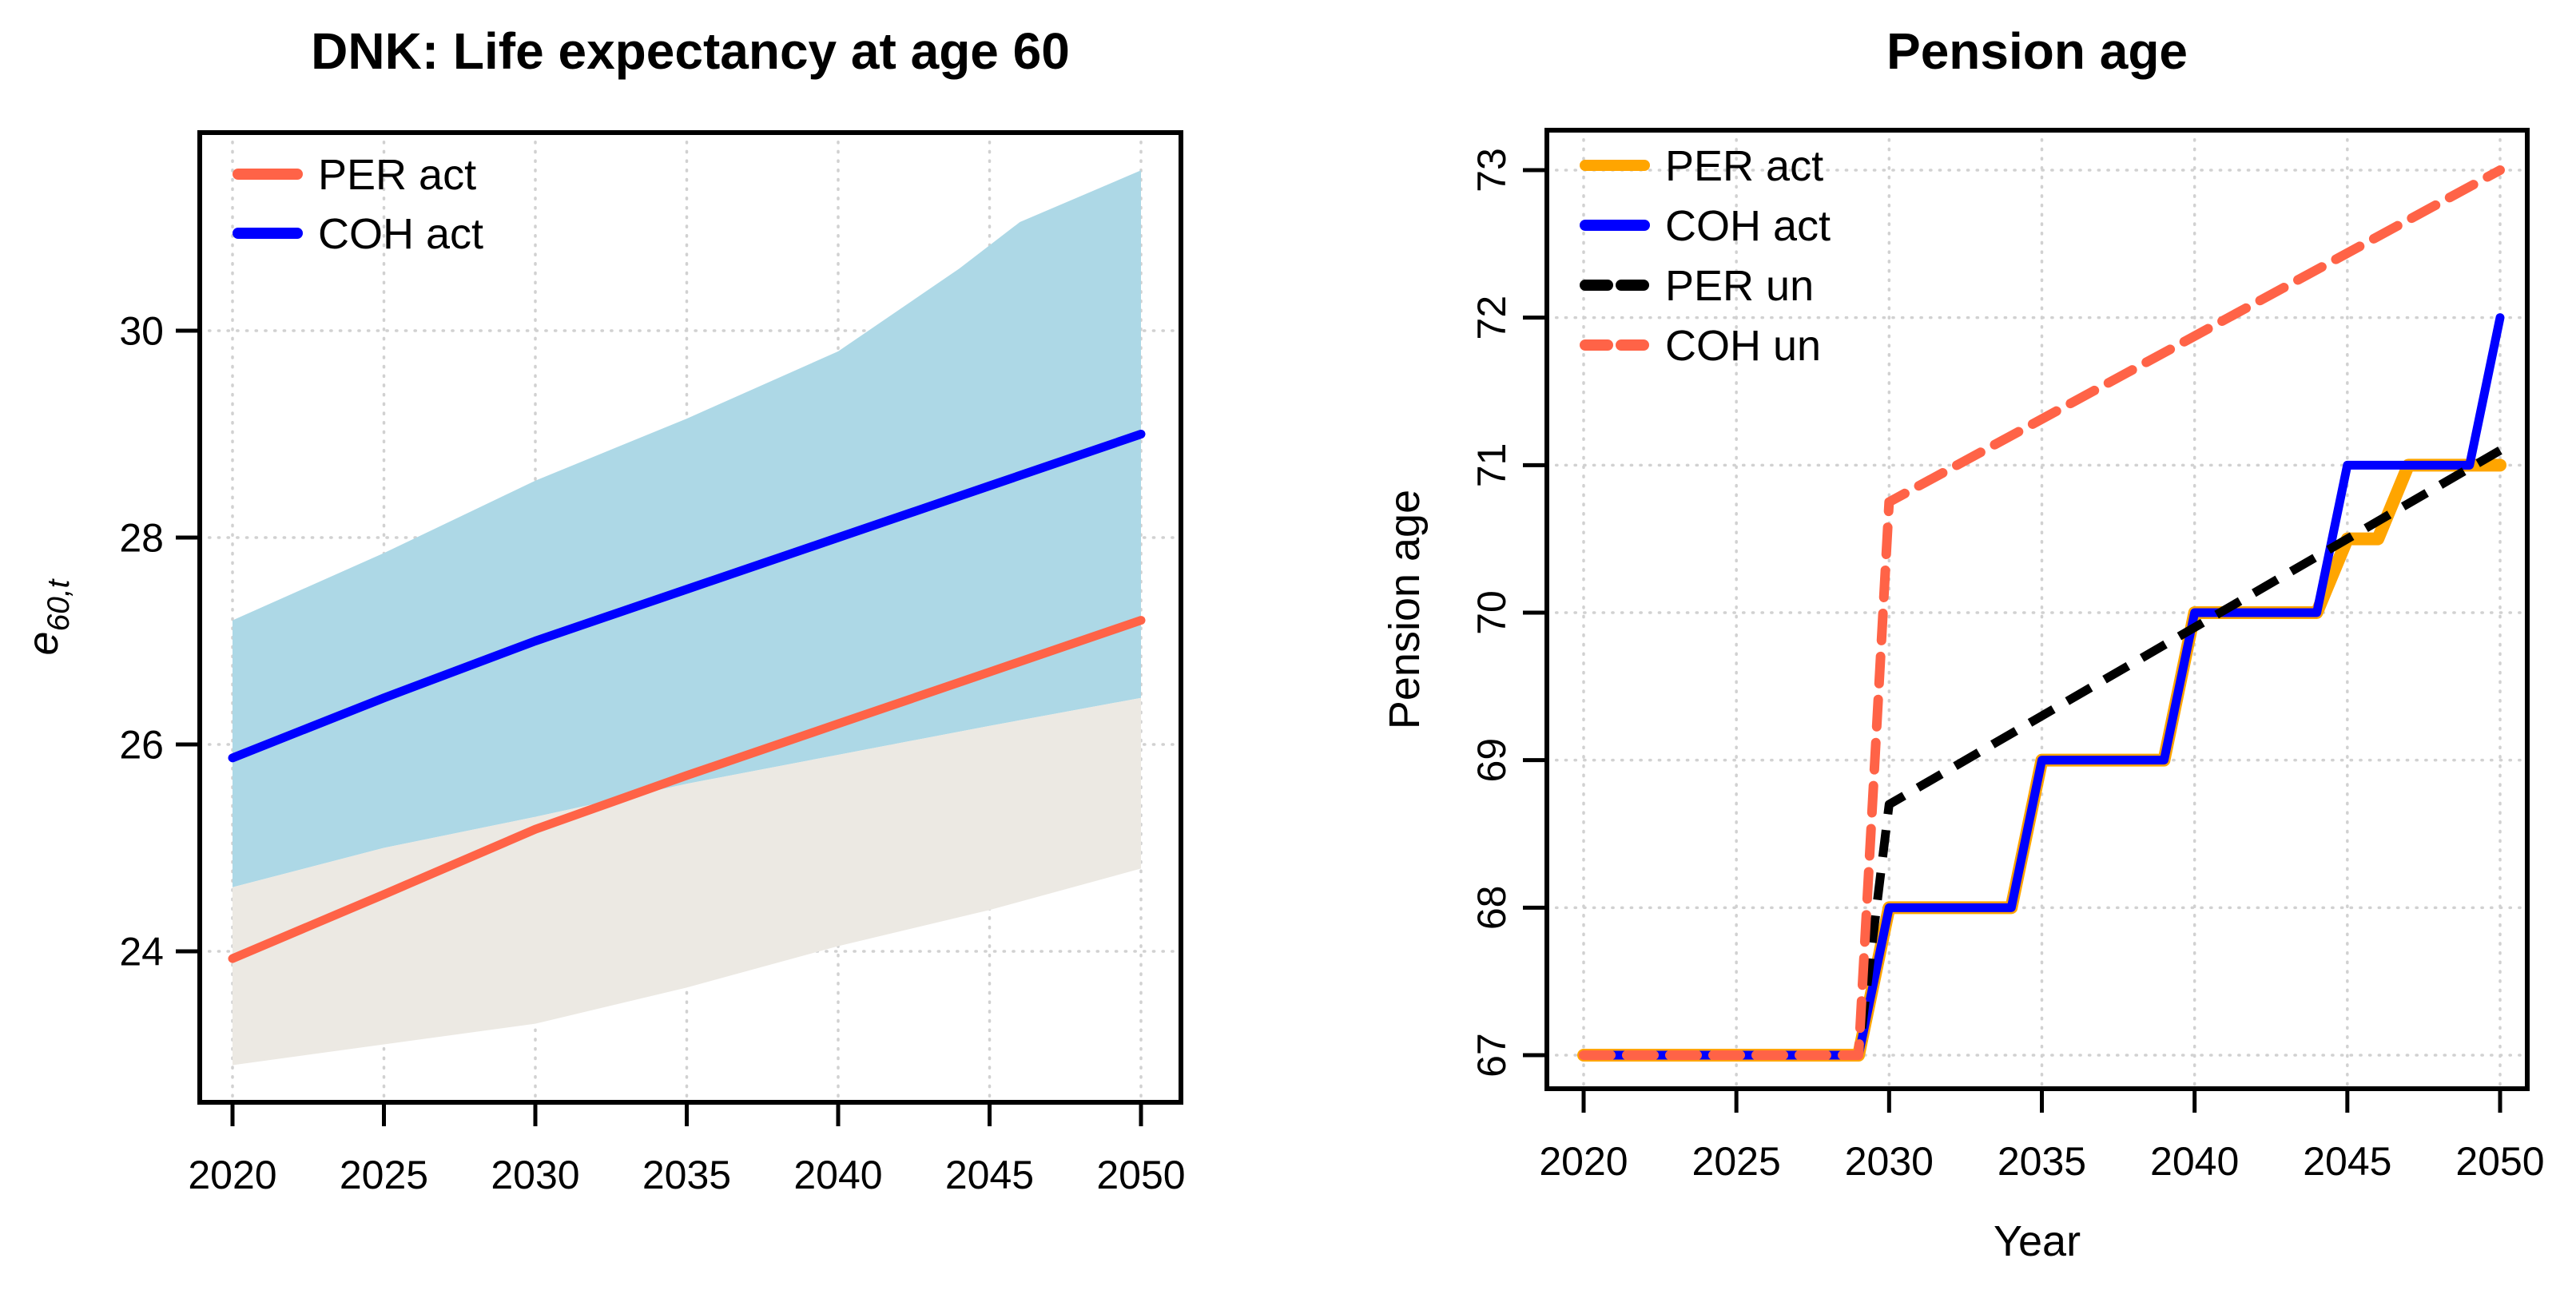 This screenshot has height=1290, width=2576. What do you see at coordinates (1491, 318) in the screenshot?
I see `y-tick-label: 72` at bounding box center [1491, 318].